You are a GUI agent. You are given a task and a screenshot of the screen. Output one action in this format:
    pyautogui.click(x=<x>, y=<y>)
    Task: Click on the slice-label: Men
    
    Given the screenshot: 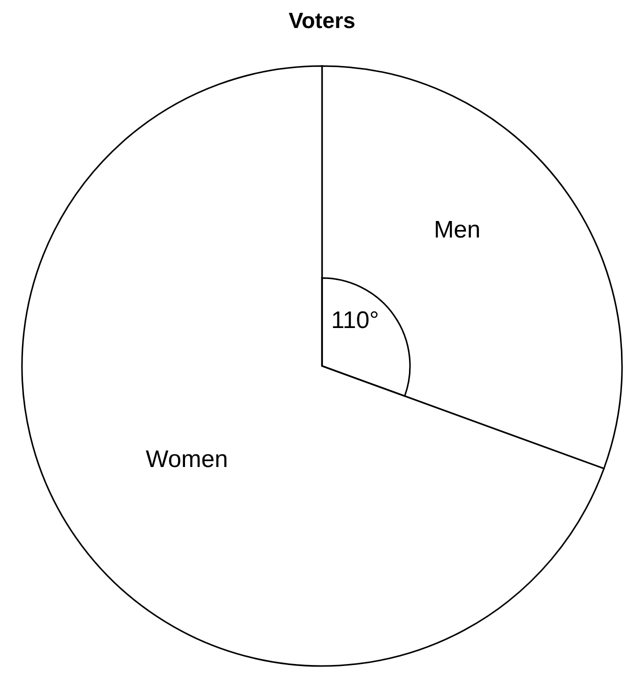 What is the action you would take?
    pyautogui.click(x=457, y=230)
    